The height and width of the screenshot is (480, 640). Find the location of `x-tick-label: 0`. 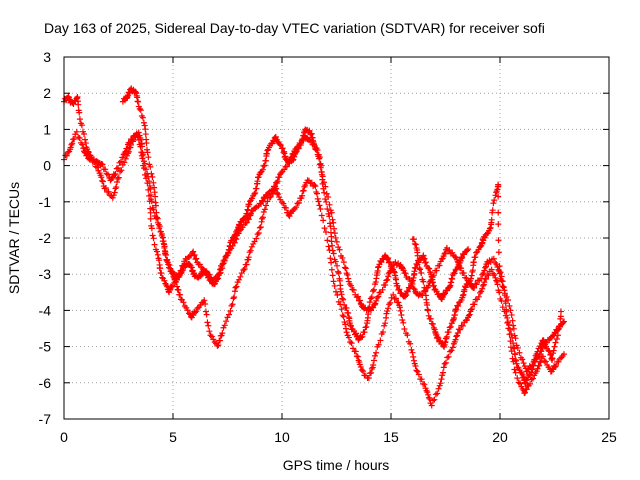

x-tick-label: 0 is located at coordinates (64, 437).